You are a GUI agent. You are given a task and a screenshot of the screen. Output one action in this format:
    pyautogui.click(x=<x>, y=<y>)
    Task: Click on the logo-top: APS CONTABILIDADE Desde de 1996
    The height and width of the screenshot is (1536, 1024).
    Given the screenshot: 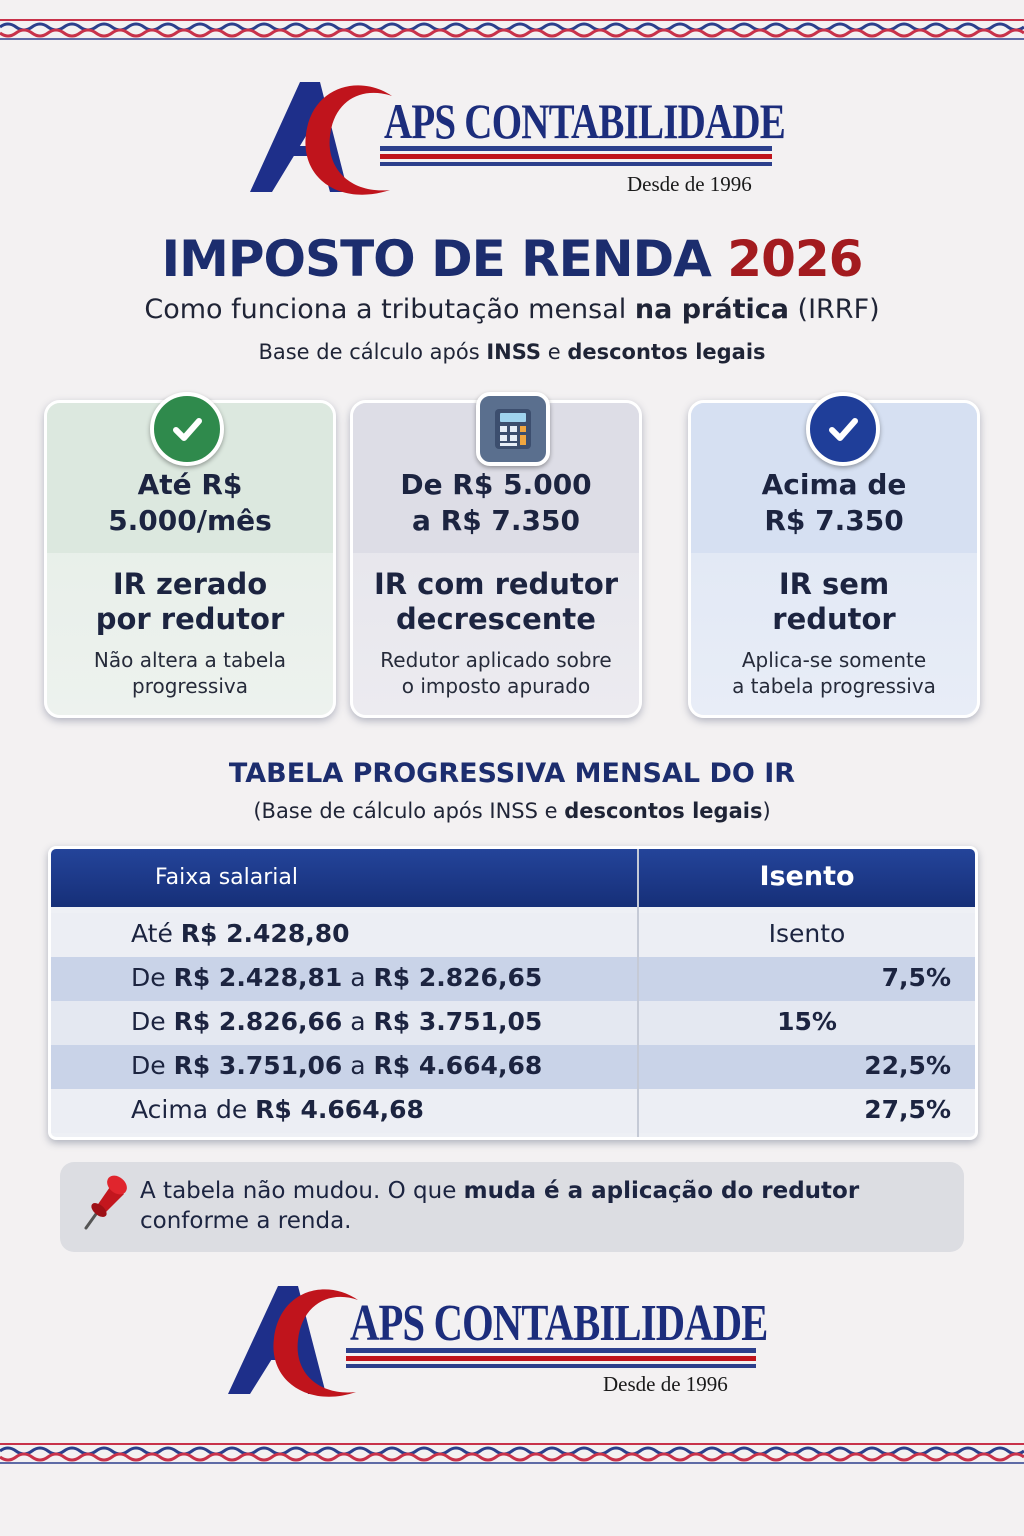 What is the action you would take?
    pyautogui.click(x=512, y=146)
    